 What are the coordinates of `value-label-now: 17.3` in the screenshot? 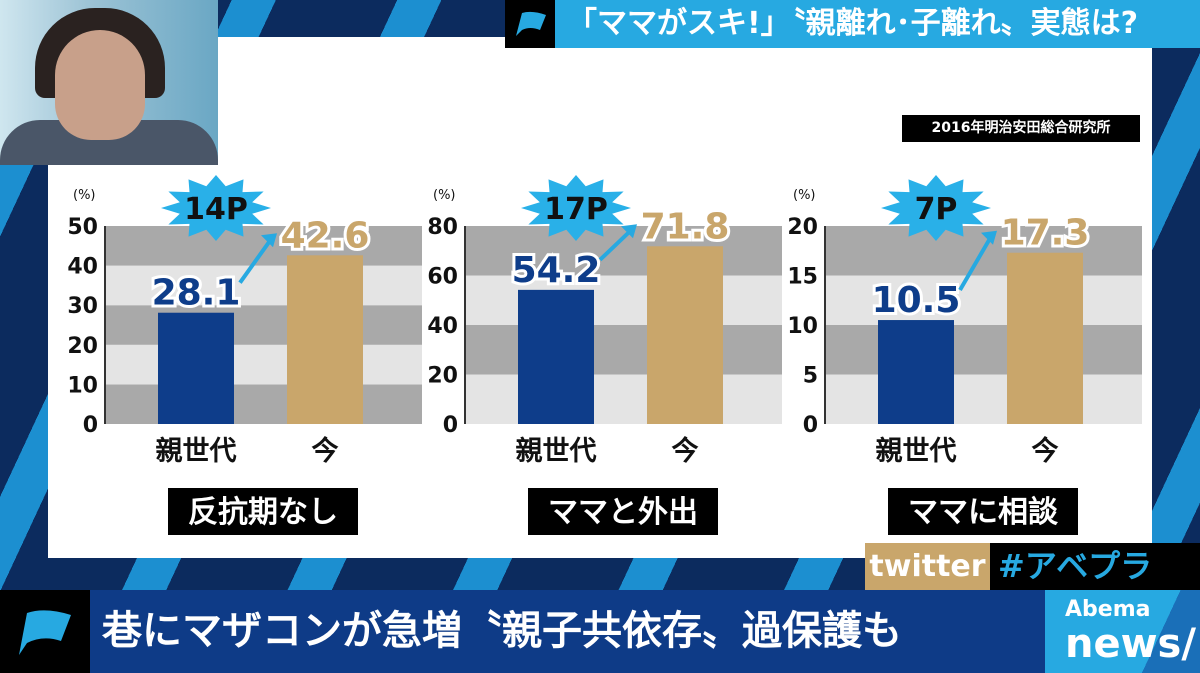 It's located at (1045, 233).